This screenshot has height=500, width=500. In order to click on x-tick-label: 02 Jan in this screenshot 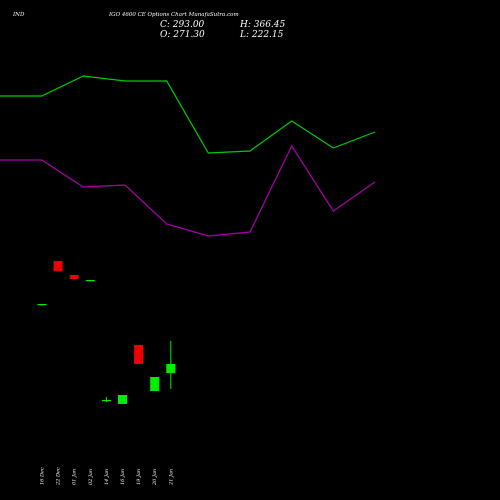, I will do `click(91, 477)`.